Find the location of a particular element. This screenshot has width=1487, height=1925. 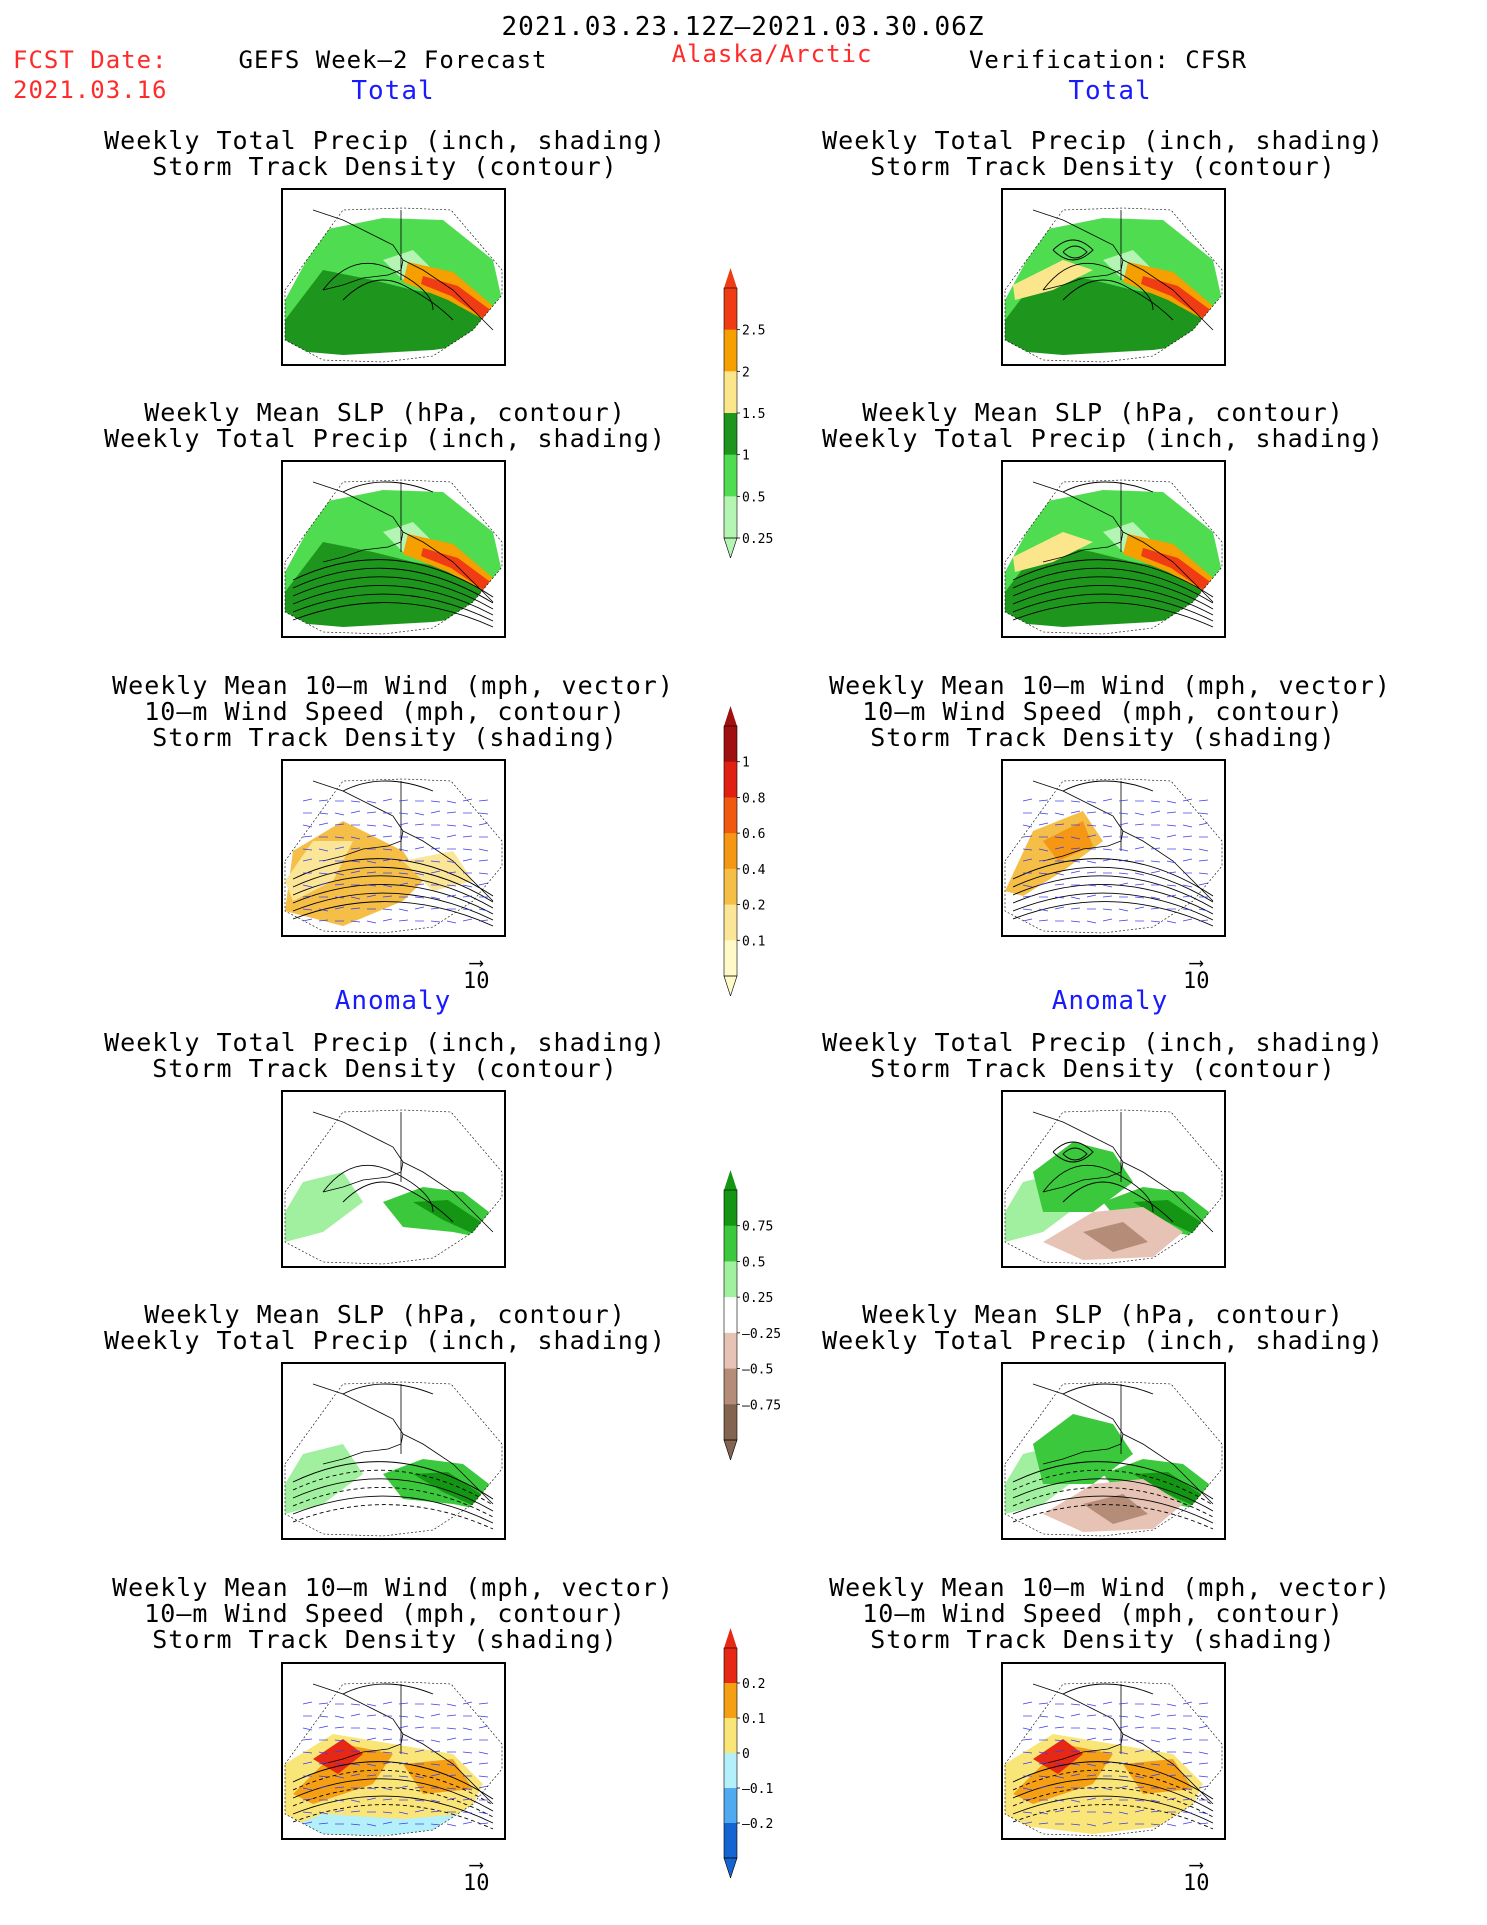

title-l5-b: Weekly Total Precip (inch, shading) is located at coordinates (385, 1340).